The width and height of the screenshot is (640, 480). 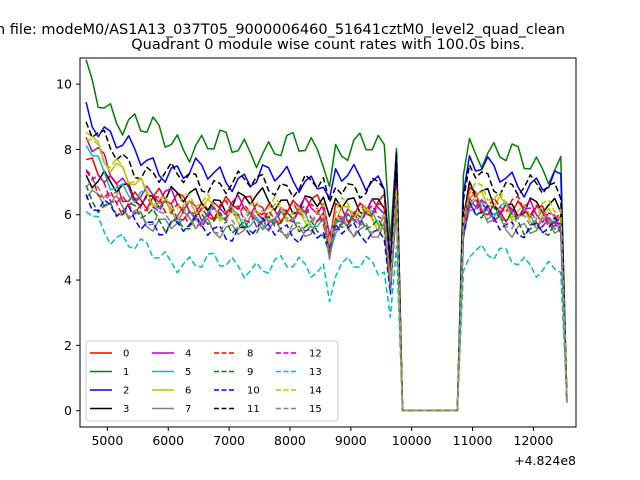 What do you see at coordinates (253, 409) in the screenshot?
I see `legend-label-11: 11` at bounding box center [253, 409].